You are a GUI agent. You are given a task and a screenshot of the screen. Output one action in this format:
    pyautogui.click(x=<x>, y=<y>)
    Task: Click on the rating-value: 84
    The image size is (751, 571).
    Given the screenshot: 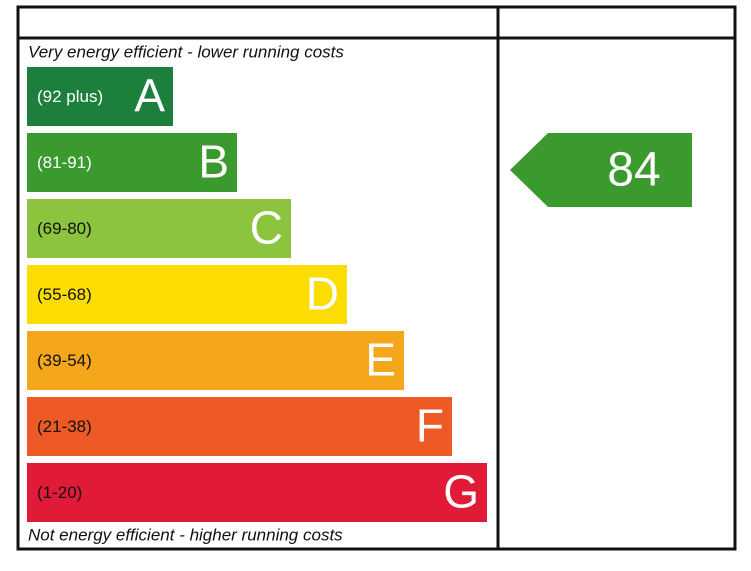 What is the action you would take?
    pyautogui.click(x=633, y=170)
    